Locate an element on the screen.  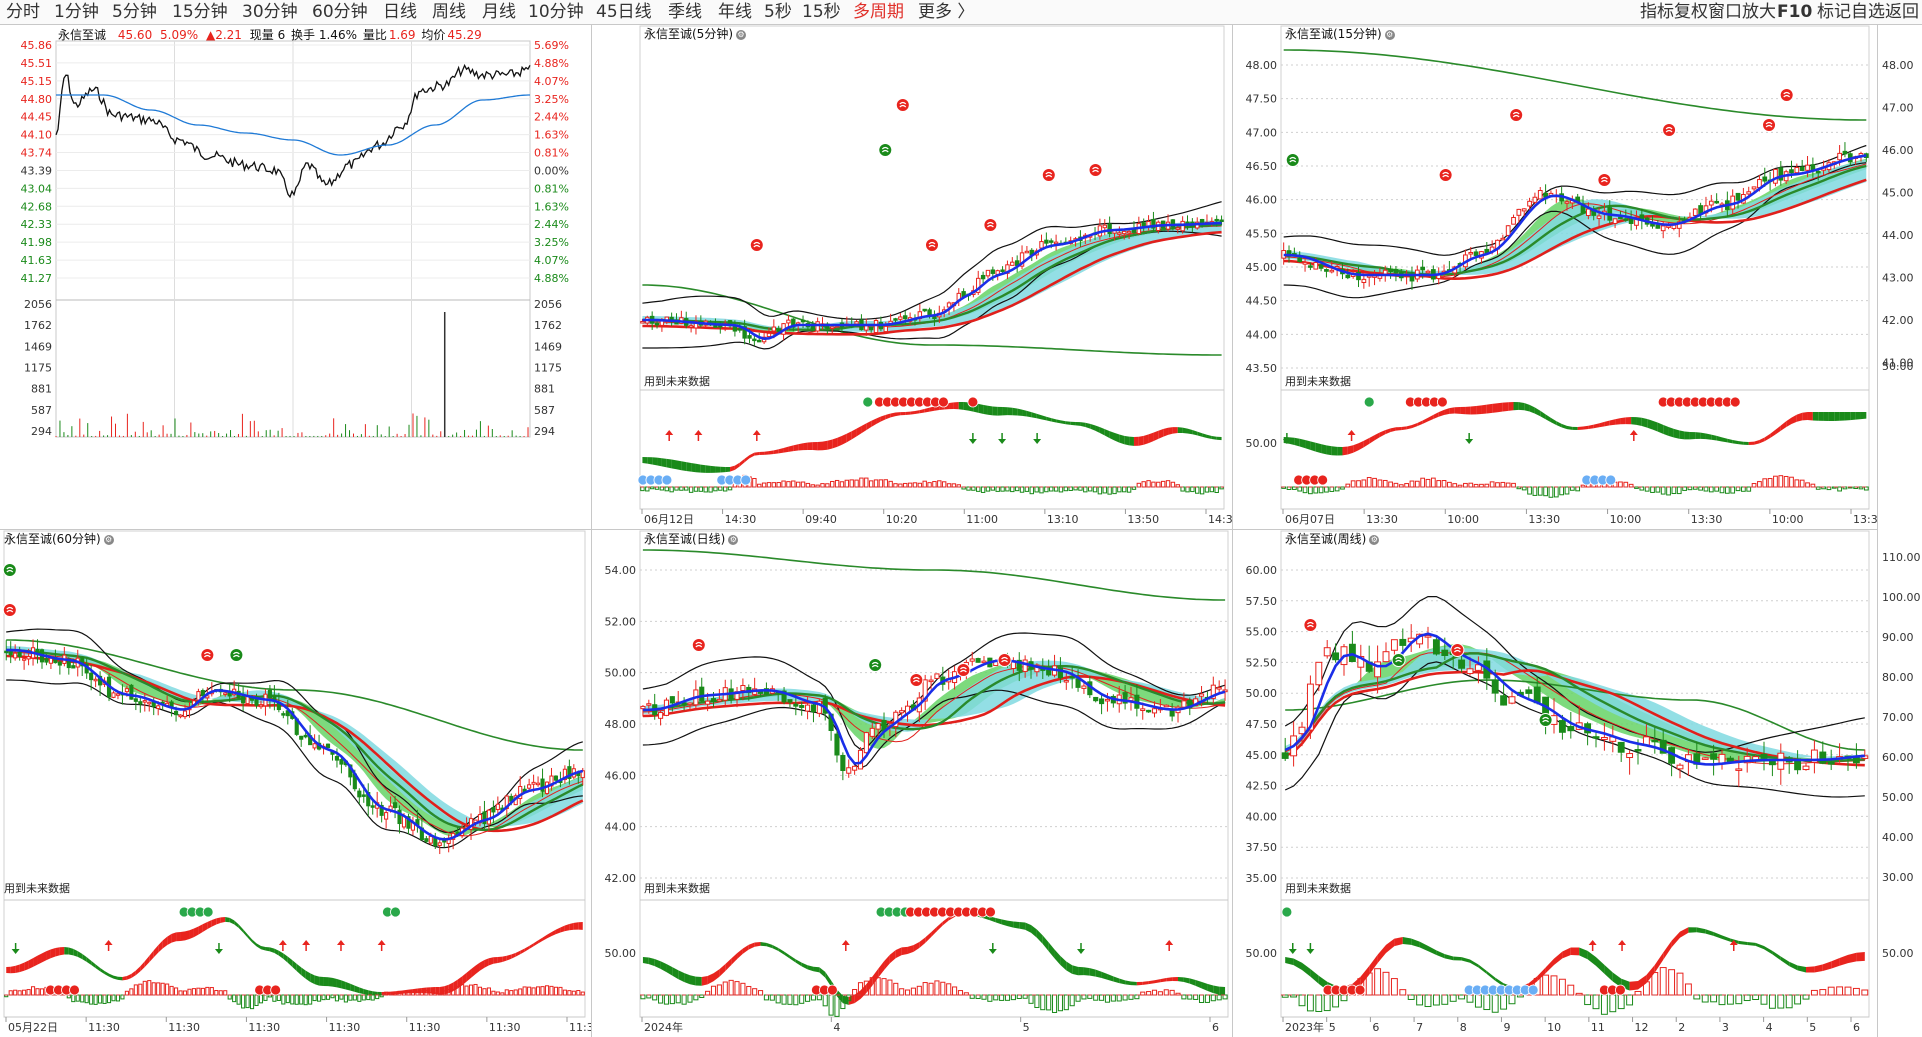
tab-5sec: 5秒 is located at coordinates (778, 12).